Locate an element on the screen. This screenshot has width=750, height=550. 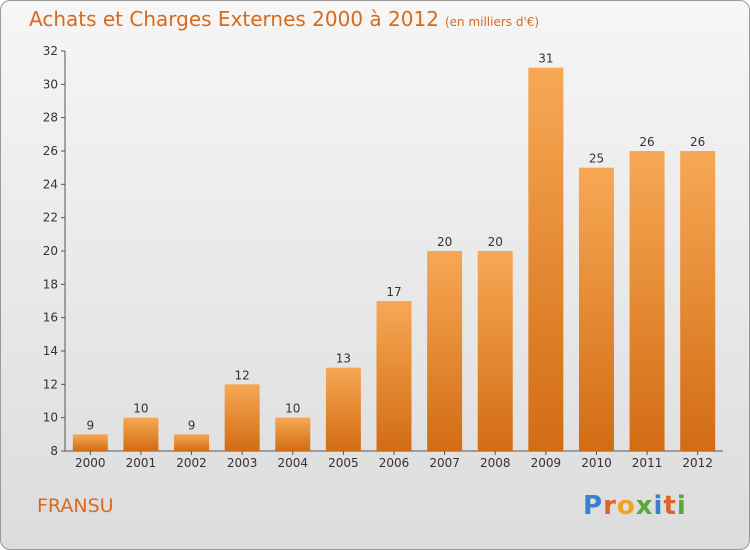
x-tick-label: 2001 is located at coordinates (141, 463).